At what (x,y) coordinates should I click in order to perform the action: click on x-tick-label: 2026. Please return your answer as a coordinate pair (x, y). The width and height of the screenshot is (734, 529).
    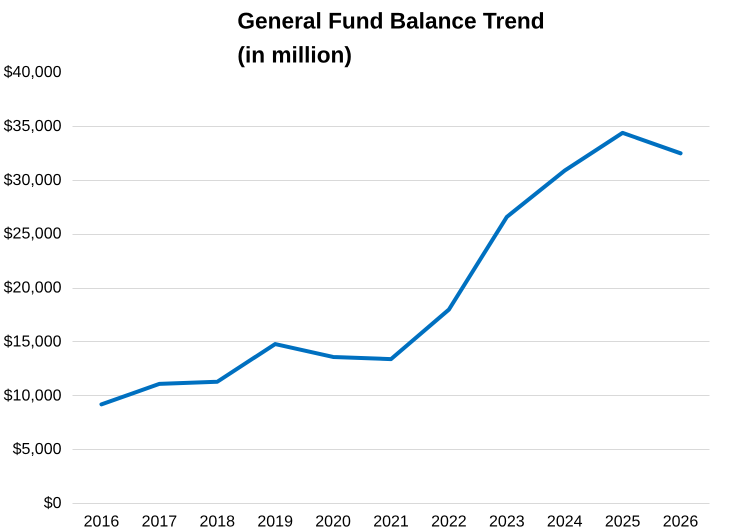
    Looking at the image, I should click on (680, 521).